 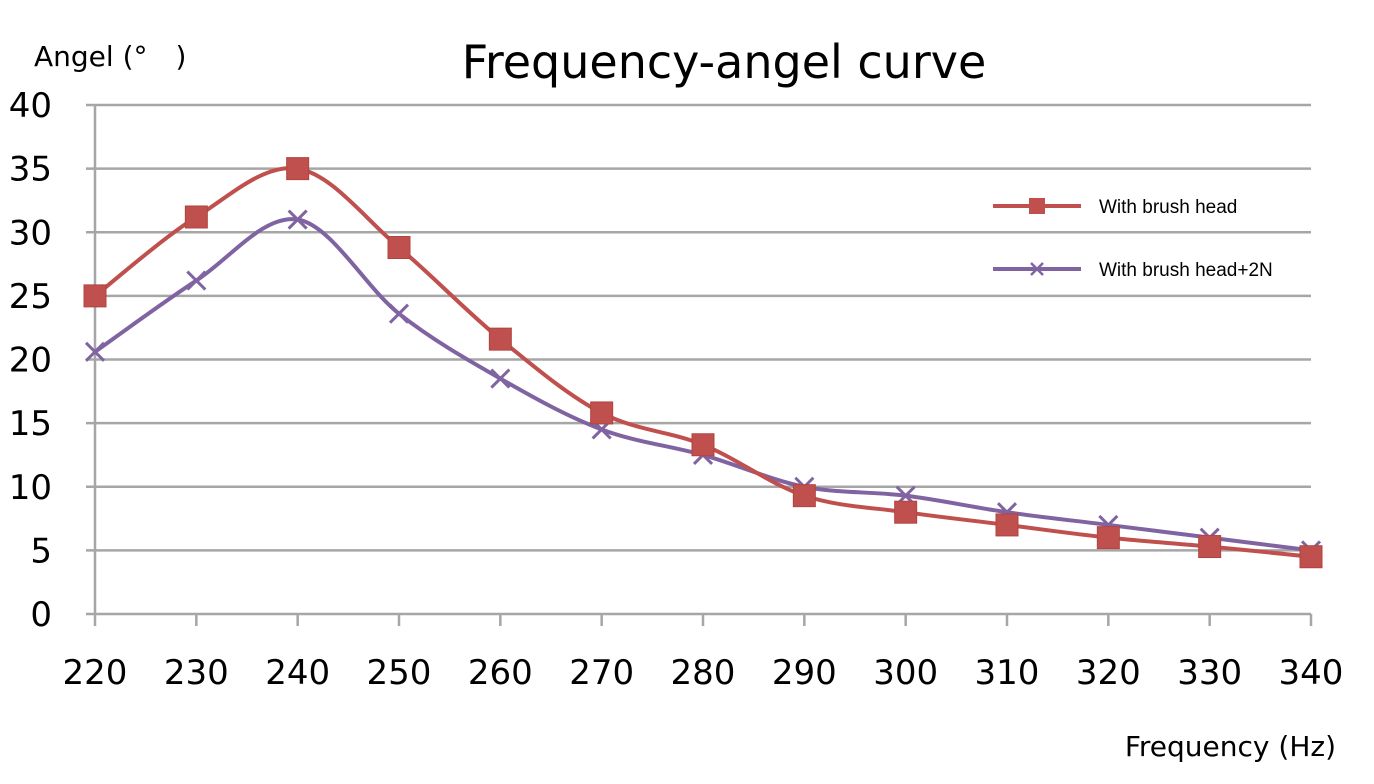 What do you see at coordinates (905, 673) in the screenshot?
I see `x-tick-label: 300` at bounding box center [905, 673].